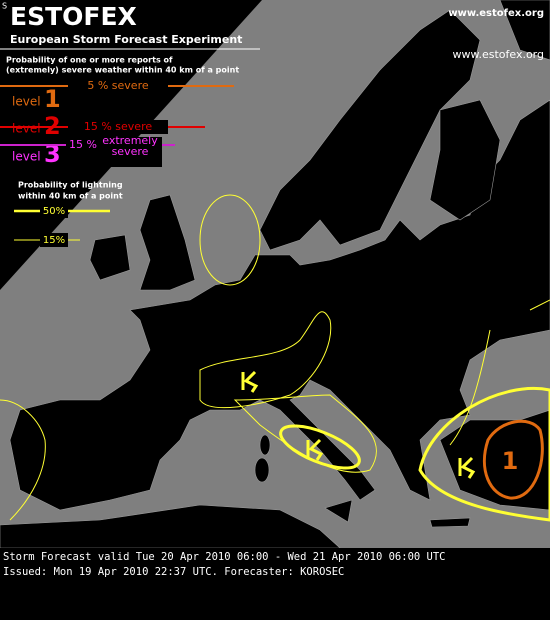 The image size is (550, 620). I want to click on lightning-label: 15%, so click(54, 240).